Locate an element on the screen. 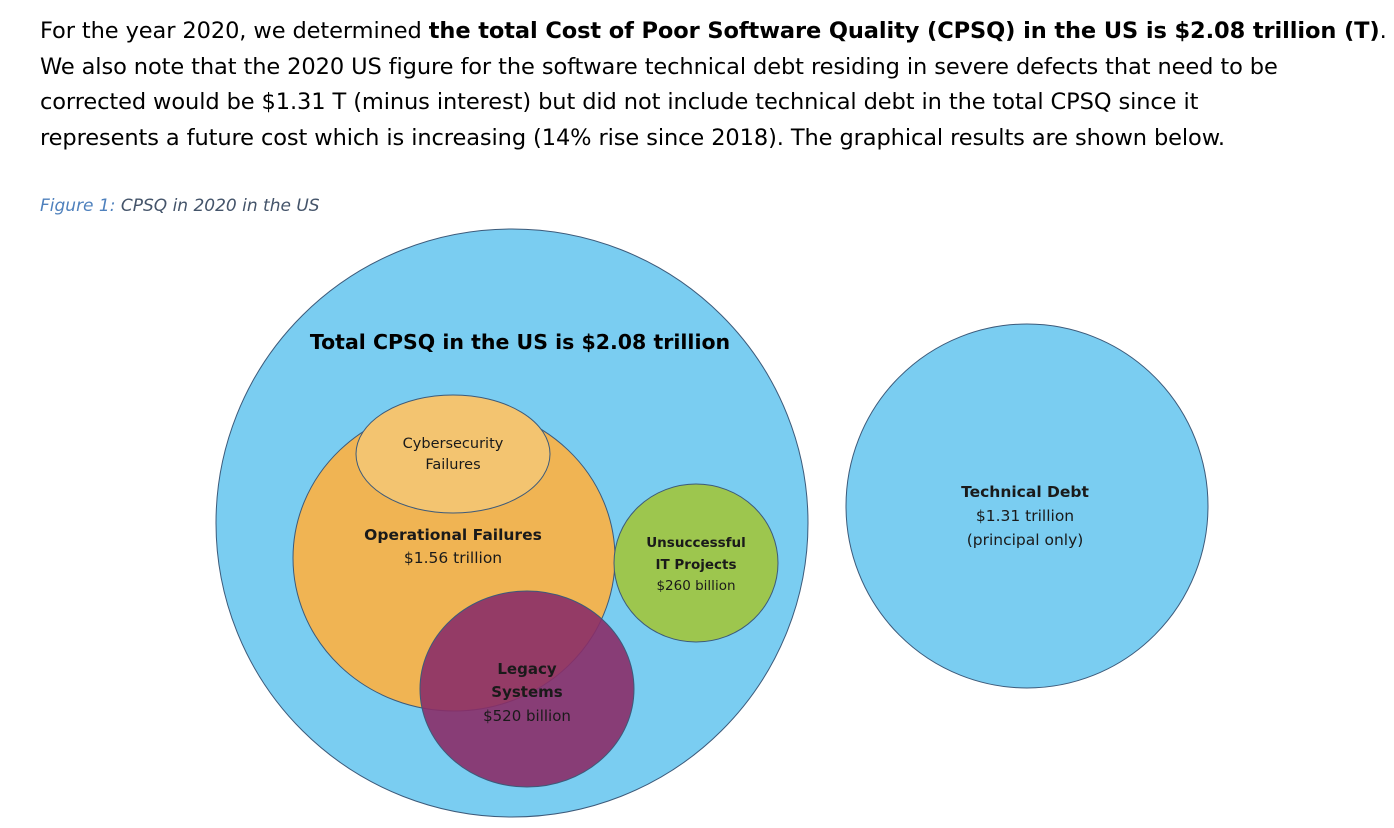  technical-debt-note: (principal only) is located at coordinates (1025, 540).